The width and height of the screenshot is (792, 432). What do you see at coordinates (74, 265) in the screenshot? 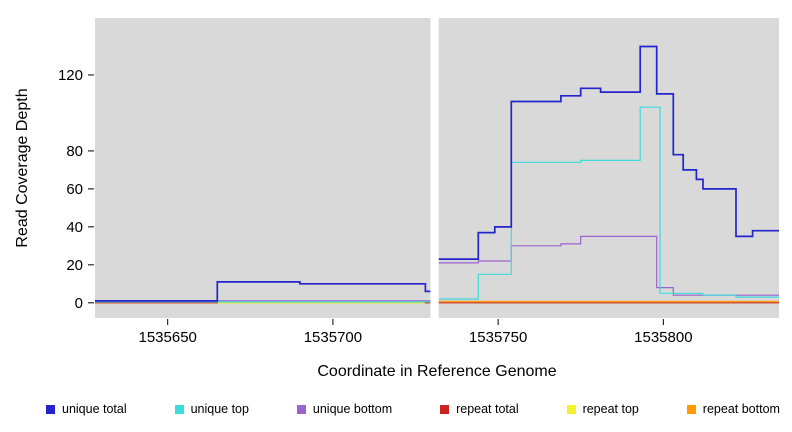
I see `y-tick-label: 20` at bounding box center [74, 265].